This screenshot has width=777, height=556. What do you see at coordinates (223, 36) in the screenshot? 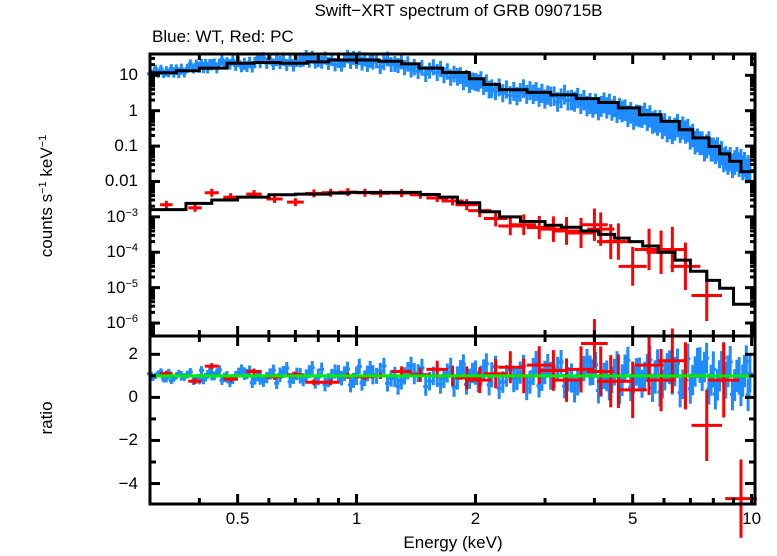
I see `chart-subtitle: Blue: WT, Red: PC` at bounding box center [223, 36].